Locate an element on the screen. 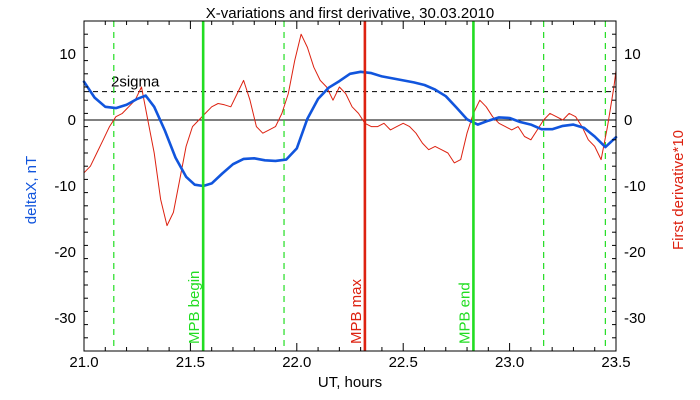 The width and height of the screenshot is (700, 400). y-tick-label-left-3: -20 is located at coordinates (65, 252).